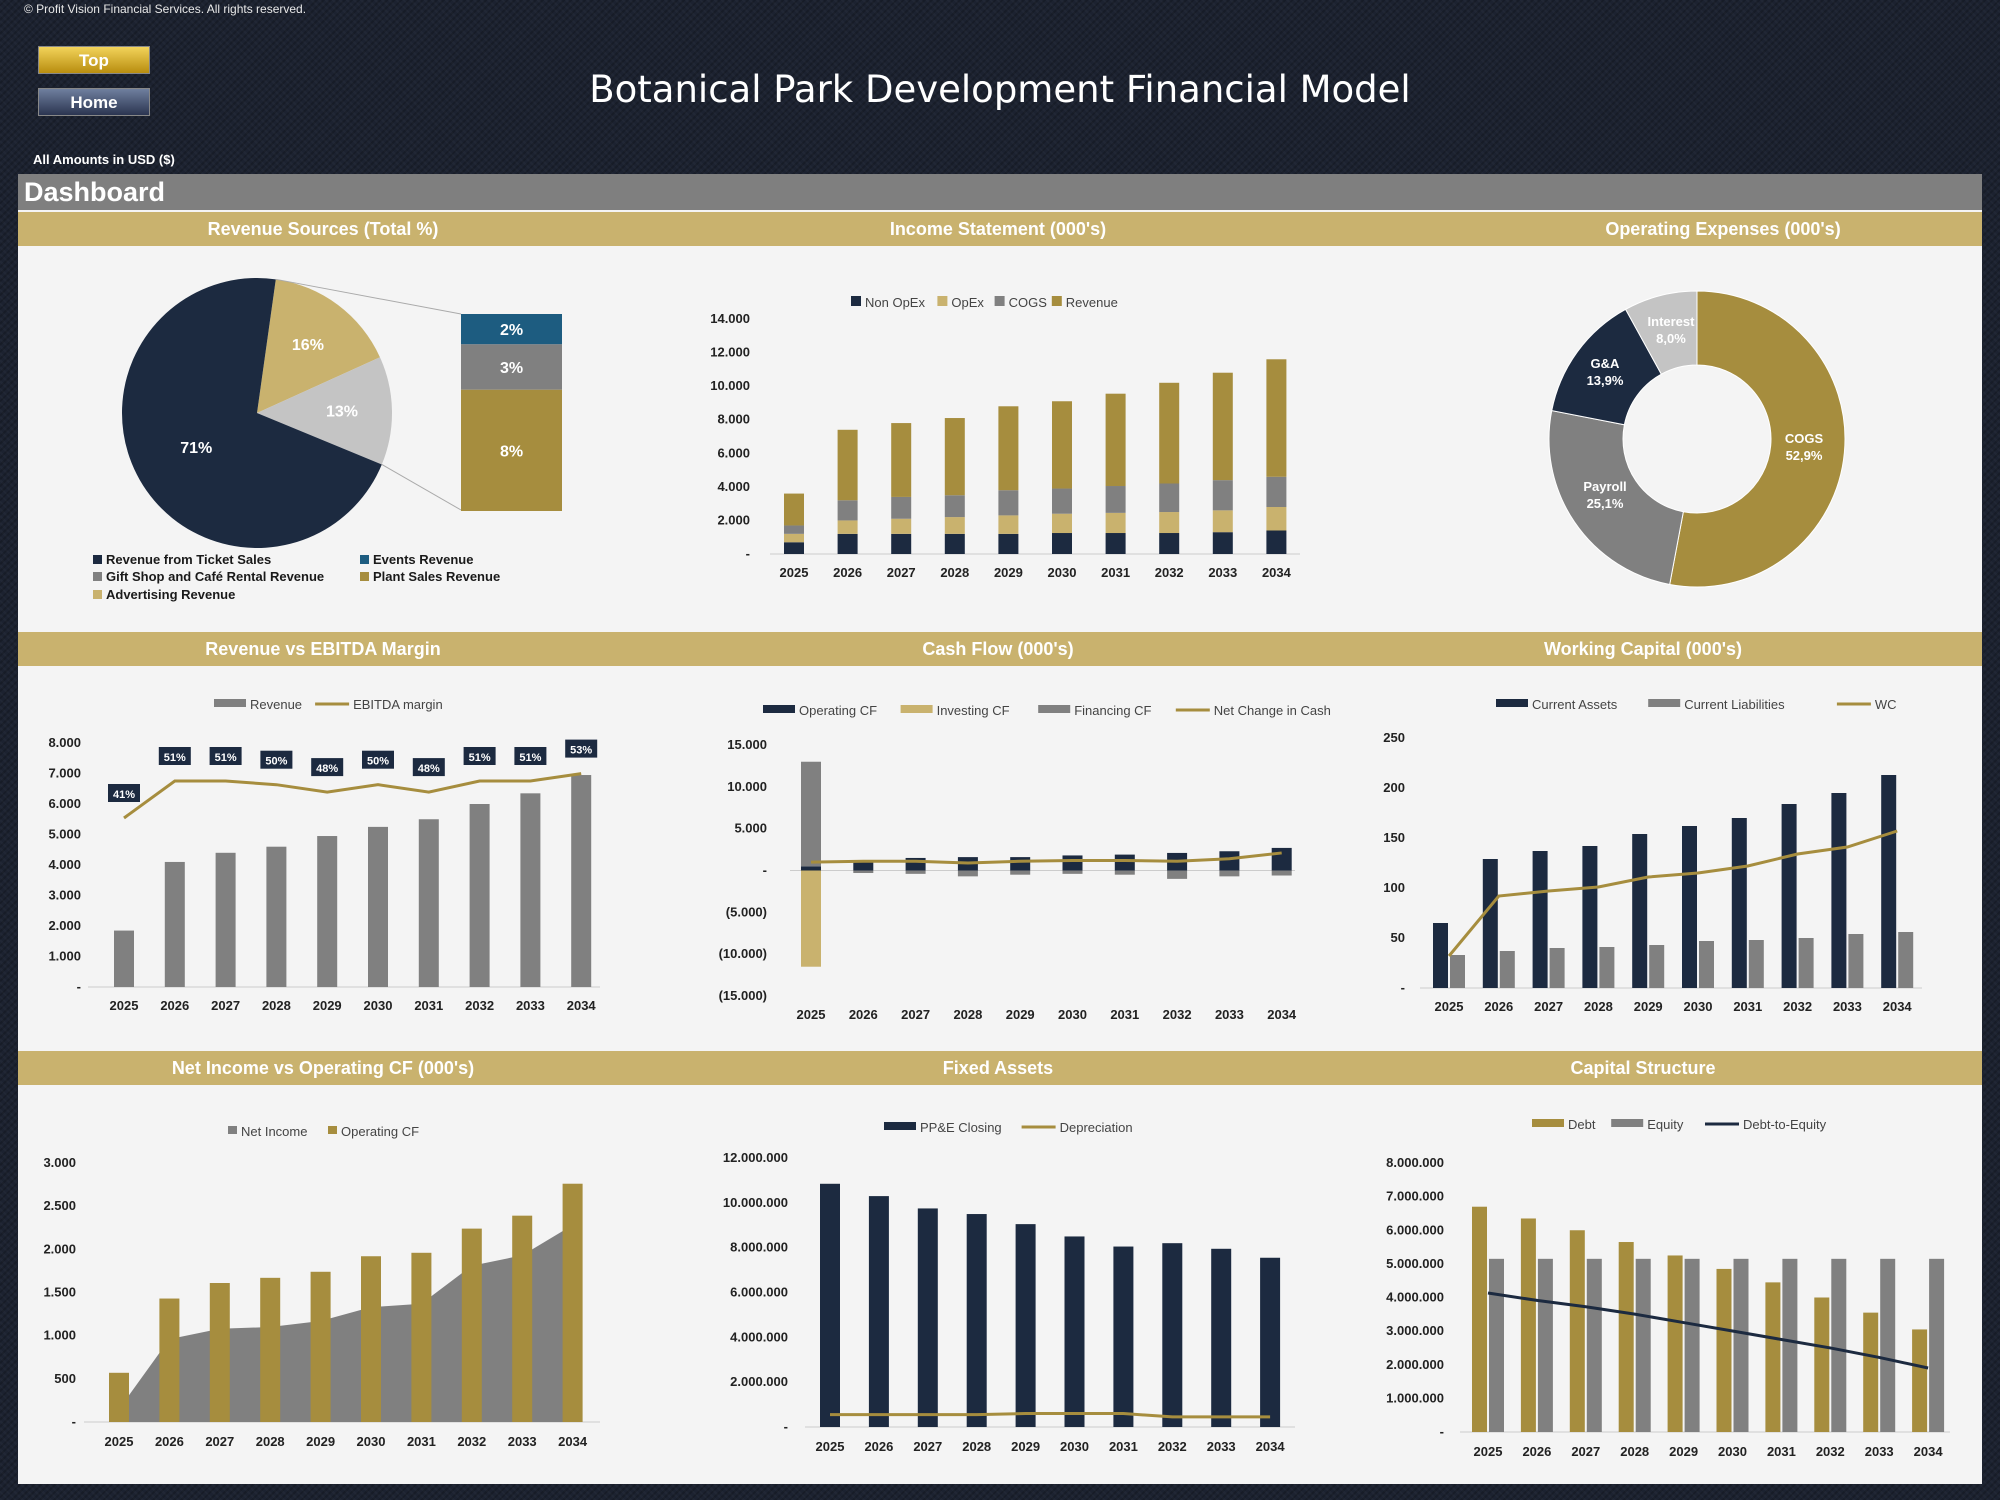  I want to click on income-xtick: 2025, so click(794, 572).